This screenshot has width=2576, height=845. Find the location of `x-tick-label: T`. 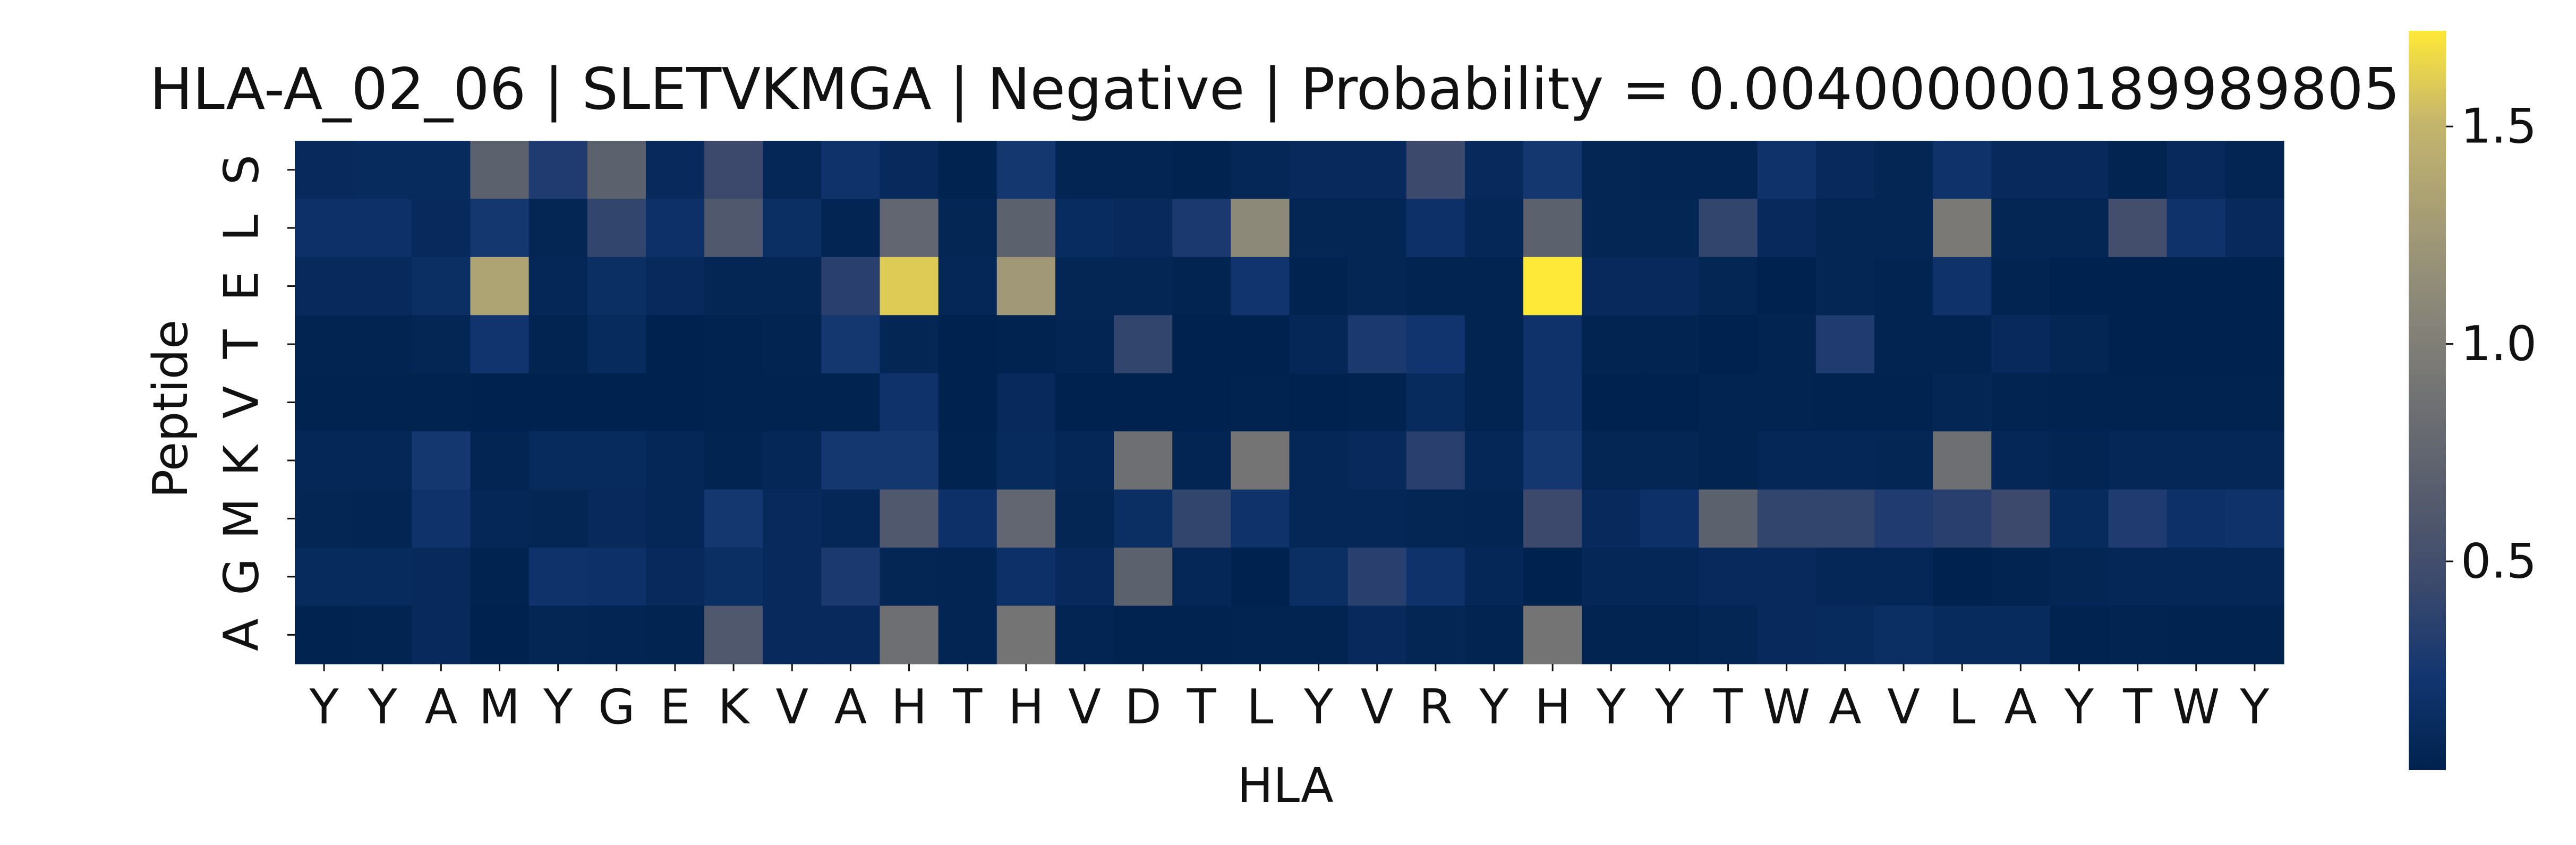

x-tick-label: T is located at coordinates (2138, 707).